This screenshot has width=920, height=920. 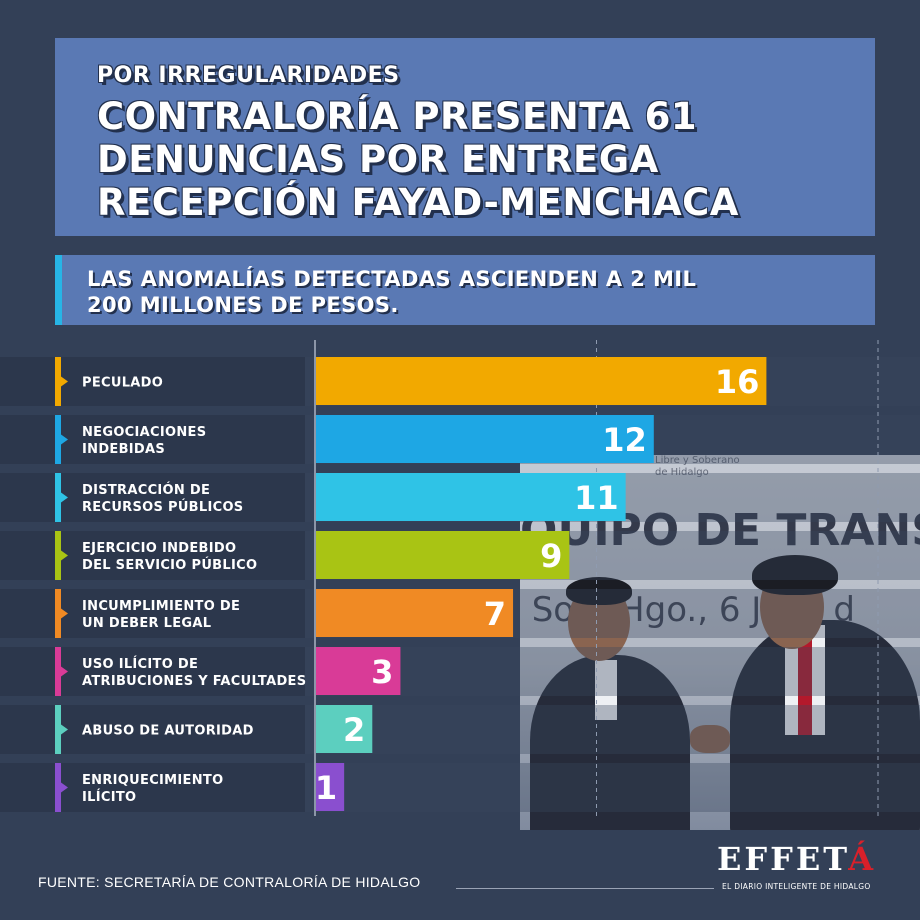 What do you see at coordinates (144, 432) in the screenshot?
I see `category-label-line: NEGOCIACIONES` at bounding box center [144, 432].